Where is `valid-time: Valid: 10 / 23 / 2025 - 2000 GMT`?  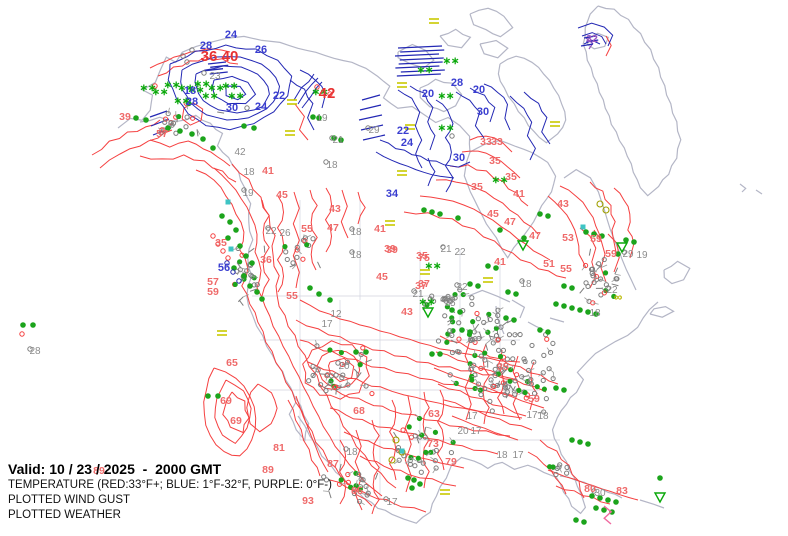
valid-time: Valid: 10 / 23 / 2025 - 2000 GMT is located at coordinates (115, 469).